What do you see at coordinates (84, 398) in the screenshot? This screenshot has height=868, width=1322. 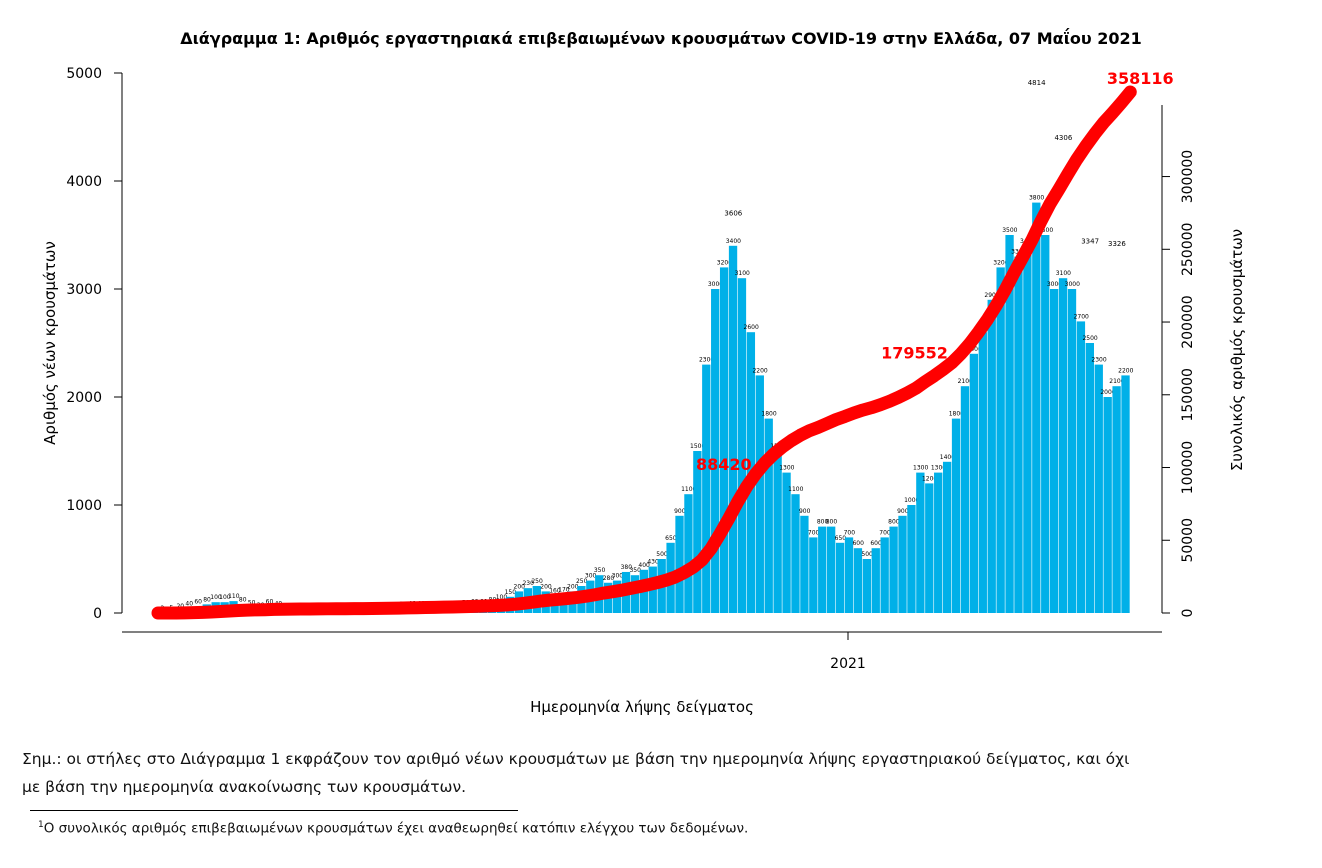 I see `y-tick-label: 2000` at bounding box center [84, 398].